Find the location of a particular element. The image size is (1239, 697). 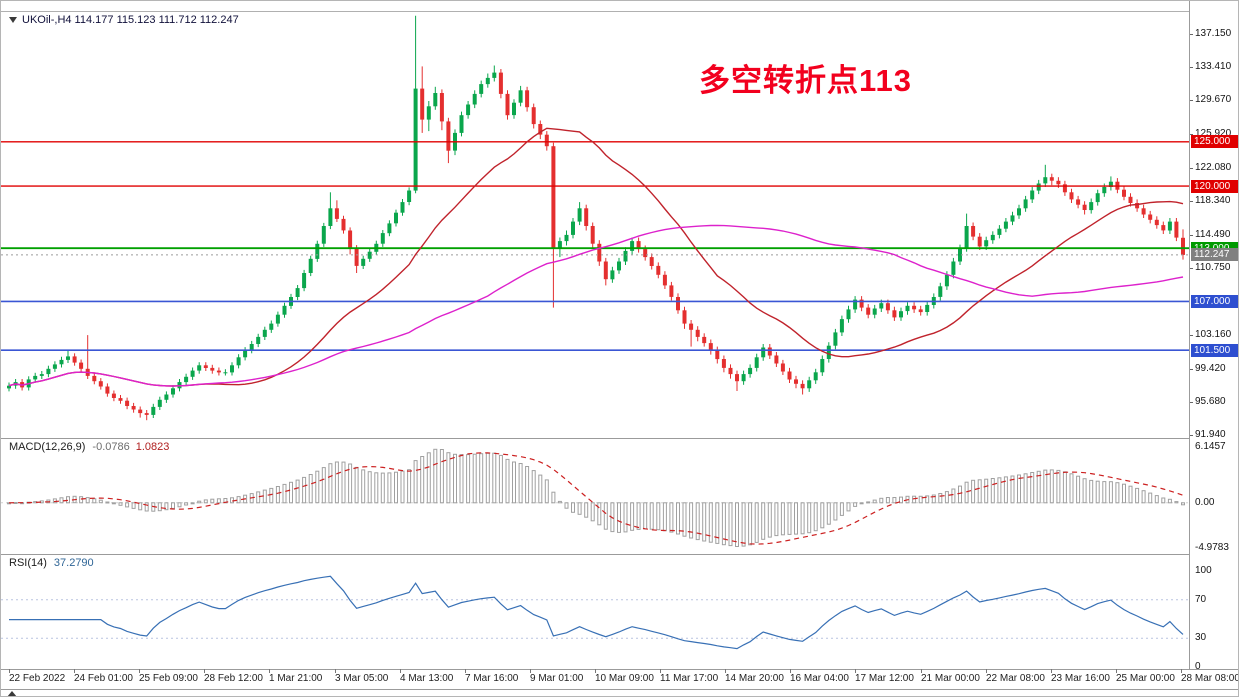

time-label: 14 Mar 20:00 is located at coordinates (754, 678).